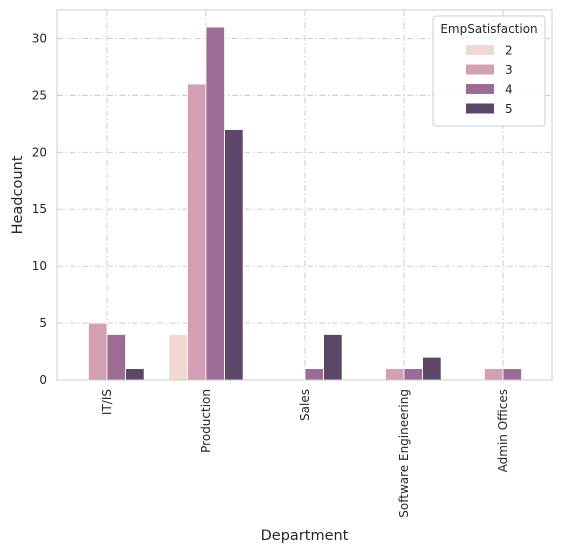 This screenshot has height=553, width=561. What do you see at coordinates (39, 95) in the screenshot?
I see `y-tick-label: 25` at bounding box center [39, 95].